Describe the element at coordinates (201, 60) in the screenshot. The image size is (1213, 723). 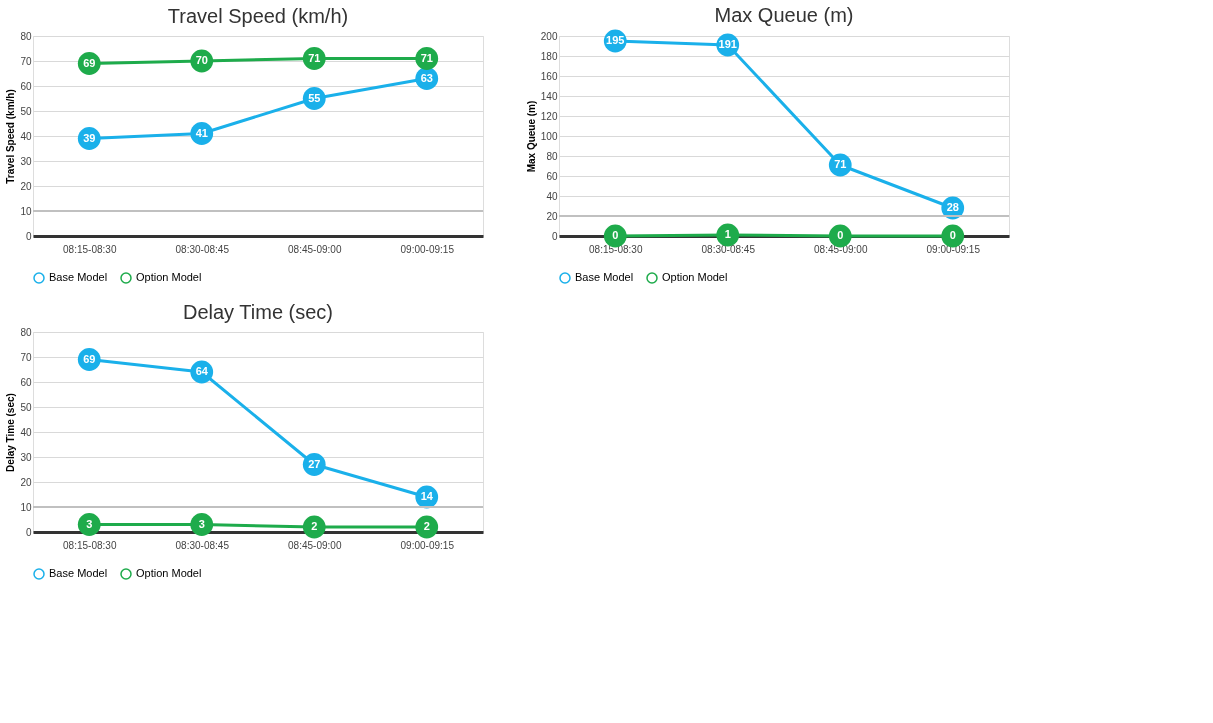
I see `data-label: 70` at that location.